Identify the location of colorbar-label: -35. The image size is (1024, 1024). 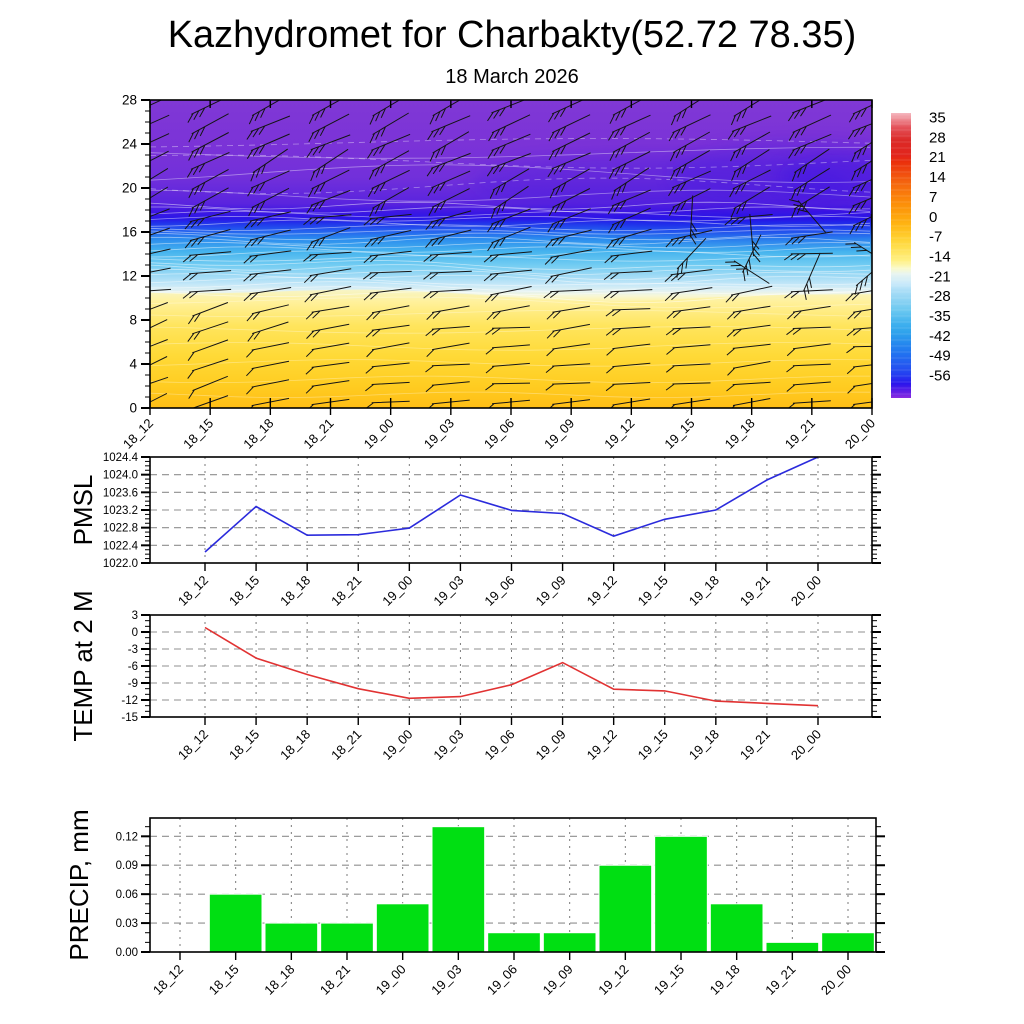
(940, 316).